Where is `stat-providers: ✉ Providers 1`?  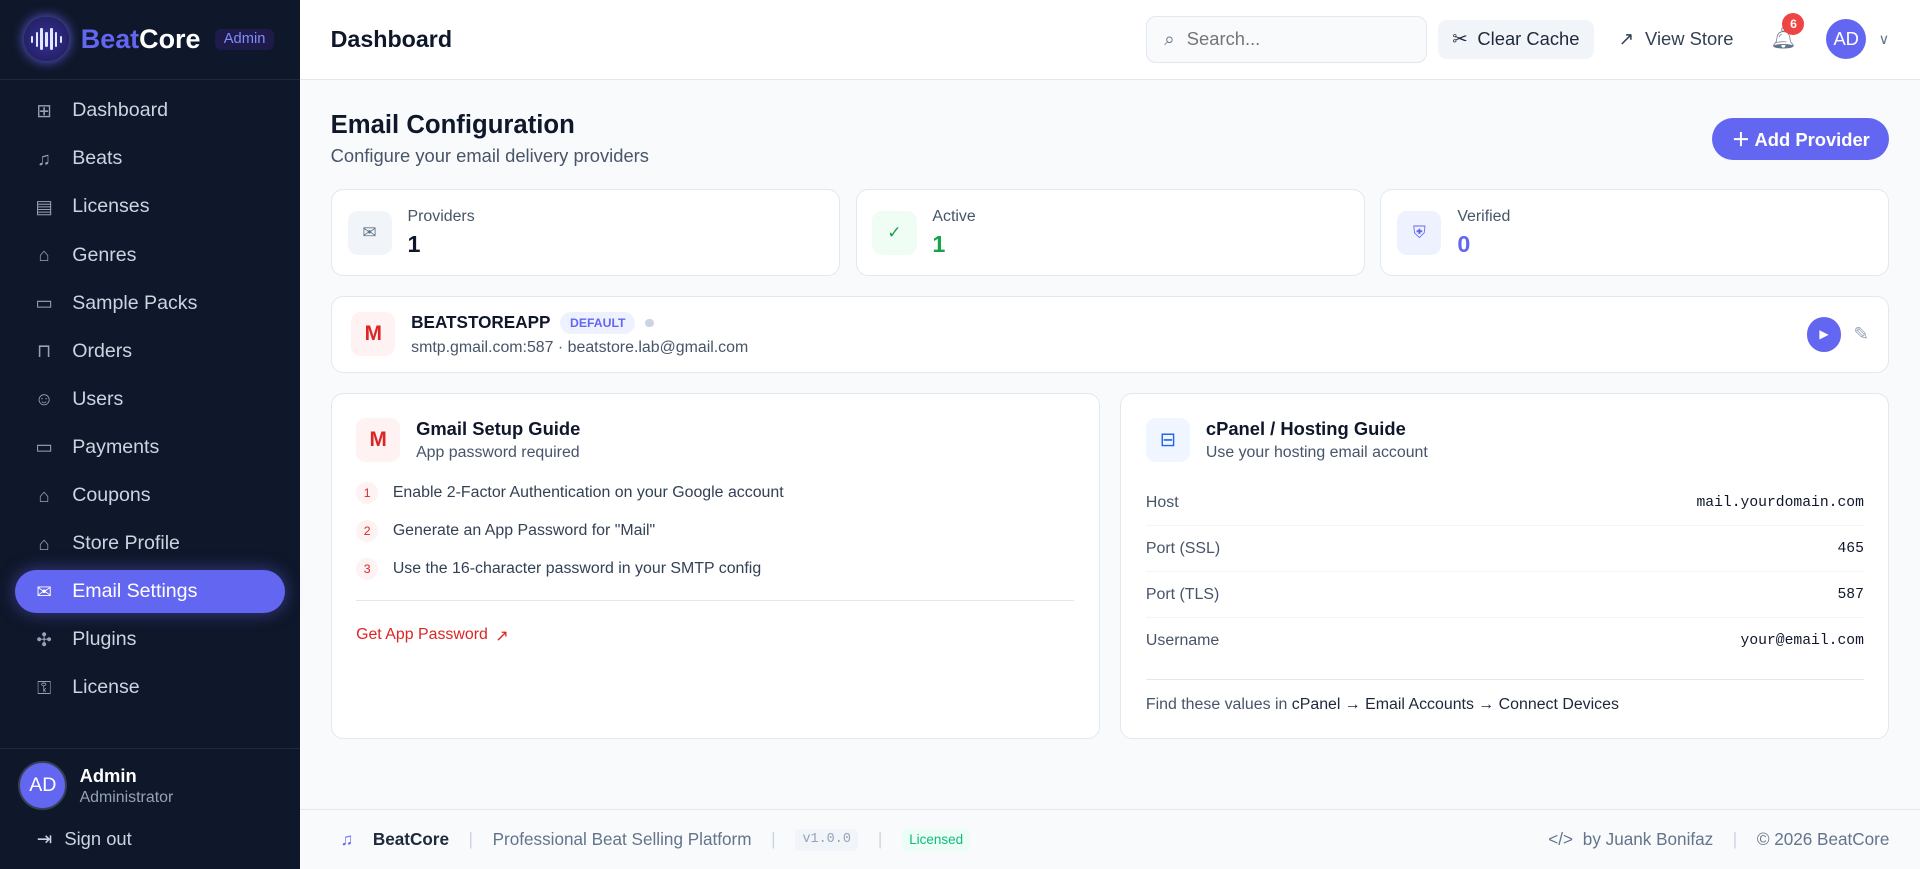 stat-providers: ✉ Providers 1 is located at coordinates (585, 233).